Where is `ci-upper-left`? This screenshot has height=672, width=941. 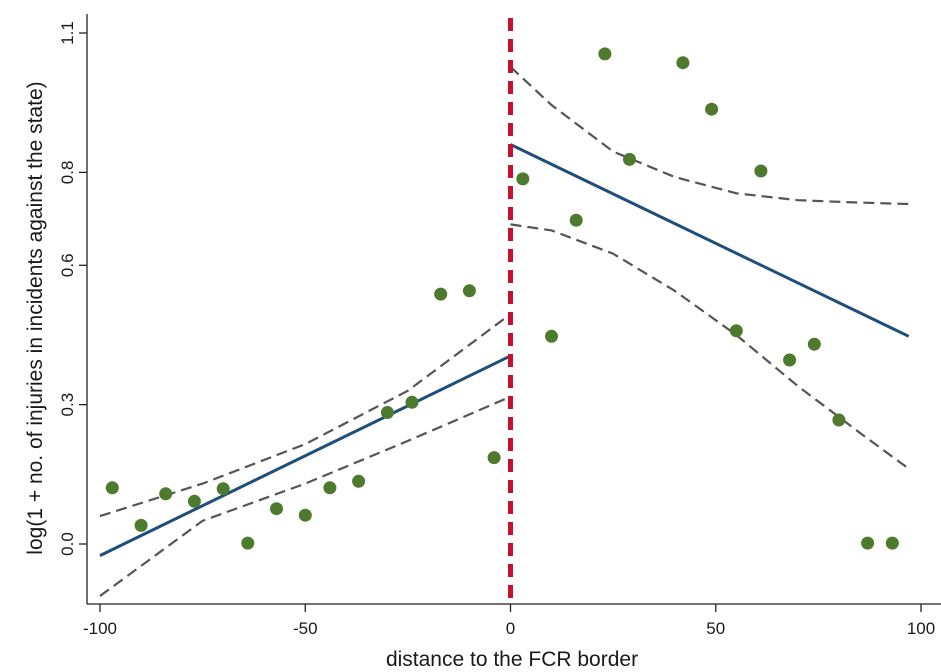 ci-upper-left is located at coordinates (305, 415).